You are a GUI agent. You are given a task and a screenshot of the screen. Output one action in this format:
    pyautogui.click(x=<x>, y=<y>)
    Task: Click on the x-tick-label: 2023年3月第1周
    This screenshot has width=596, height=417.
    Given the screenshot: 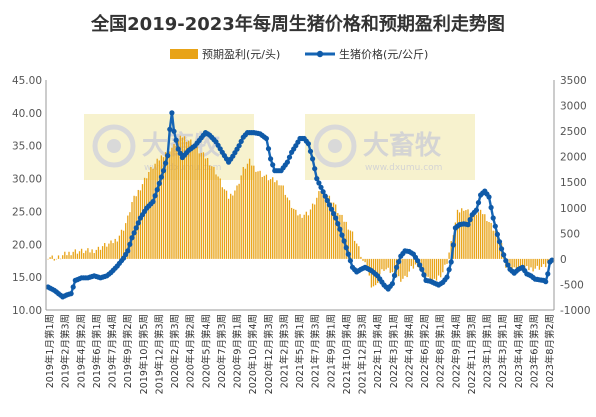 What is the action you would take?
    pyautogui.click(x=503, y=351)
    